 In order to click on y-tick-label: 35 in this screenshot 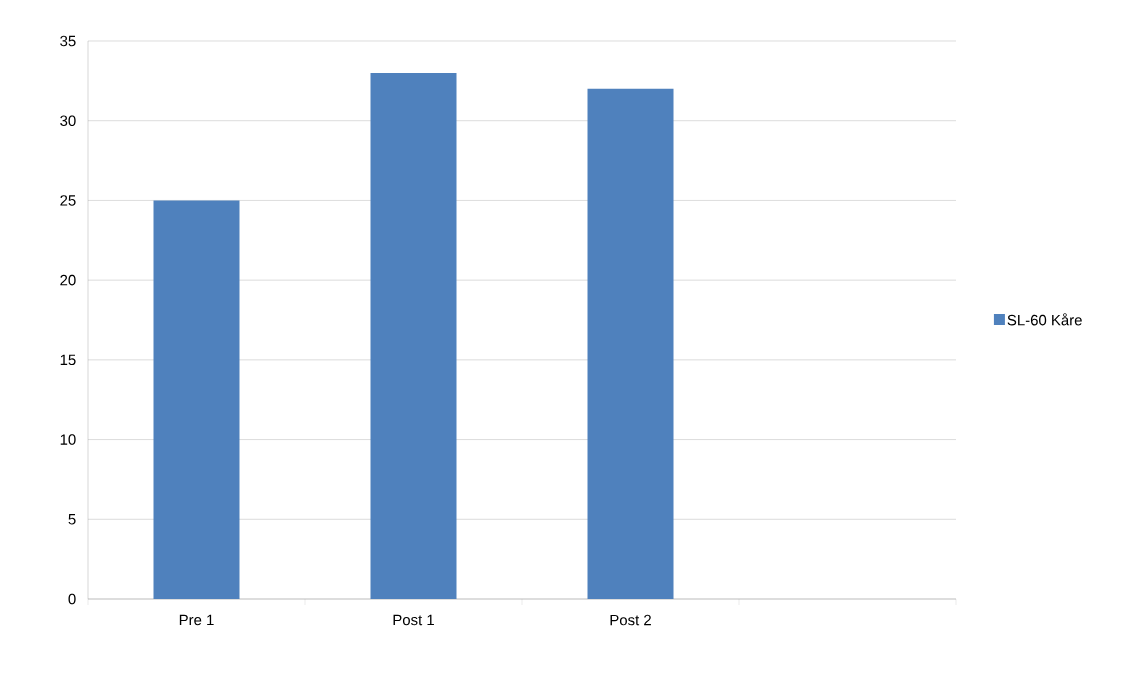, I will do `click(68, 41)`.